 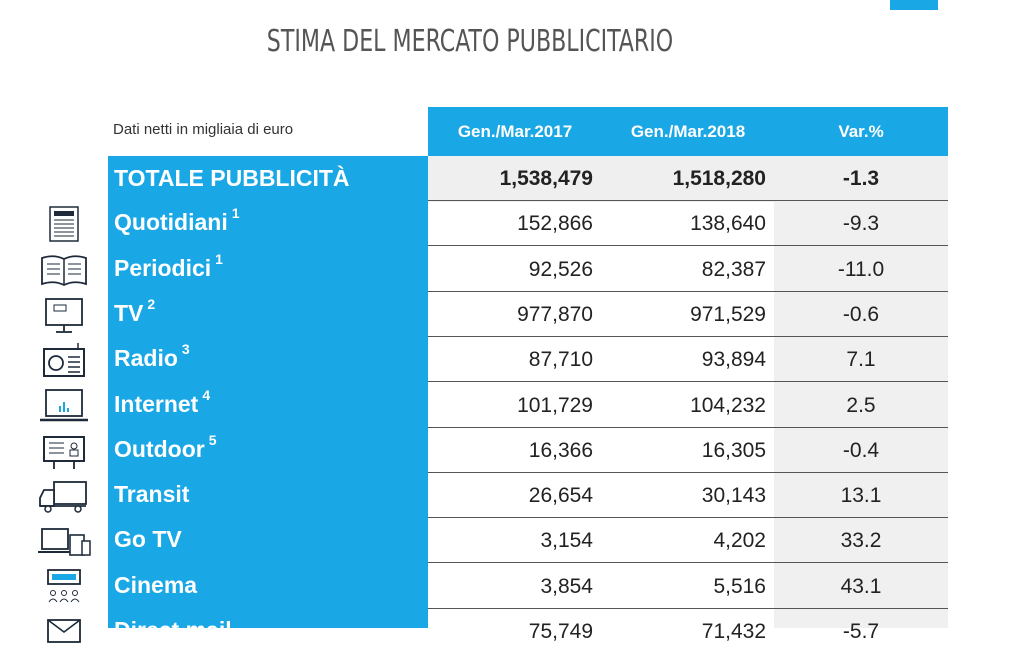 I want to click on devices-icon, so click(x=64, y=541).